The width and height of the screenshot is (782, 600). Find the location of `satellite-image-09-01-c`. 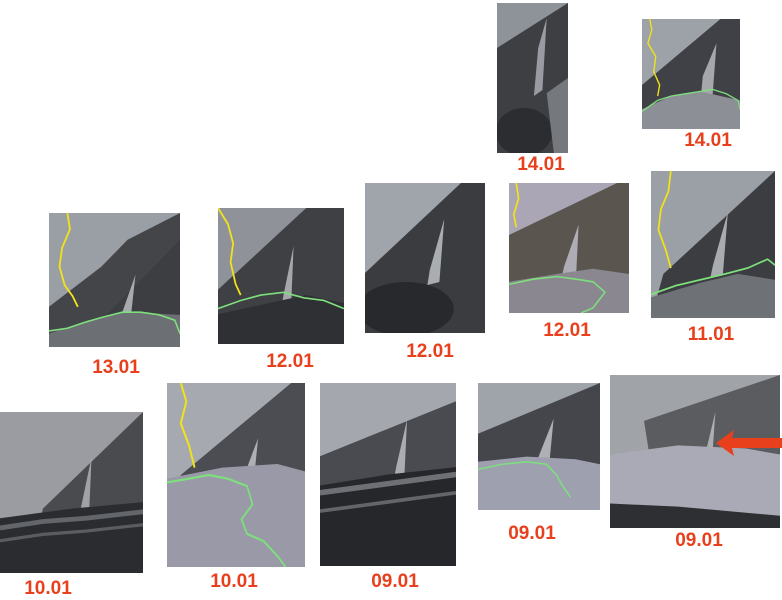

satellite-image-09-01-c is located at coordinates (695, 451).